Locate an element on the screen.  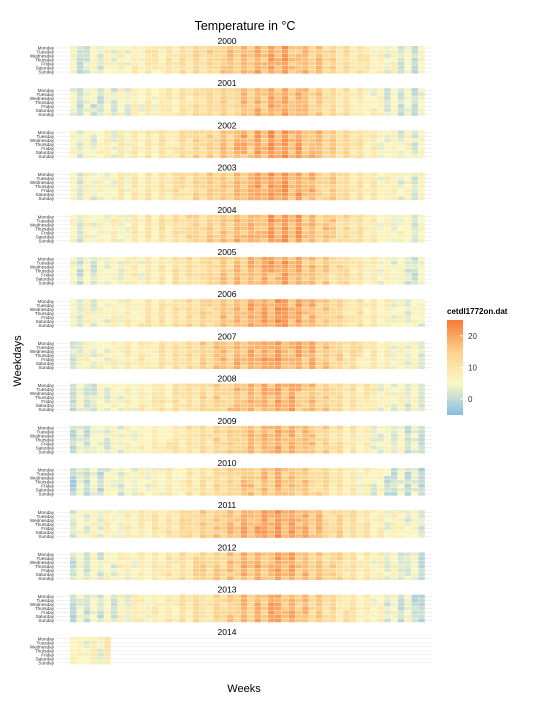
weekday-tick-label: Thursday is located at coordinates (45, 313).